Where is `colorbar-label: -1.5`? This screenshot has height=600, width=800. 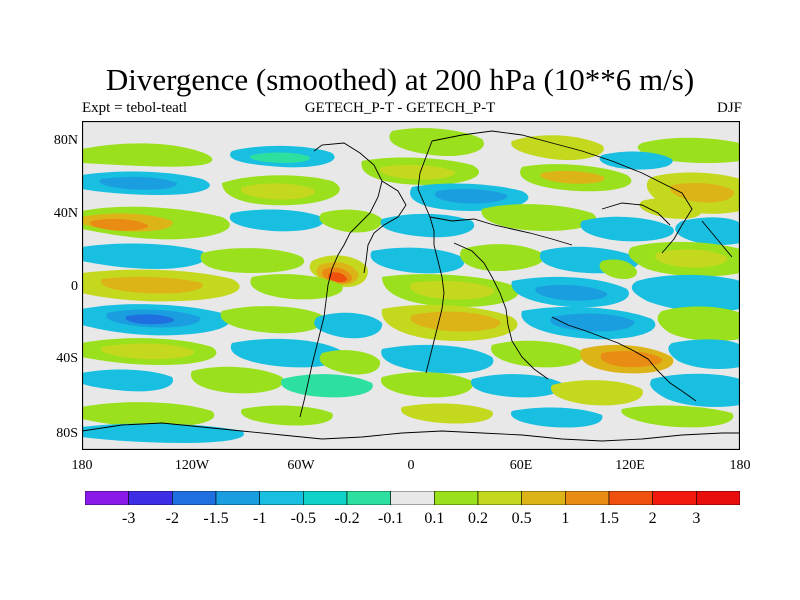
colorbar-label: -1.5 is located at coordinates (216, 518).